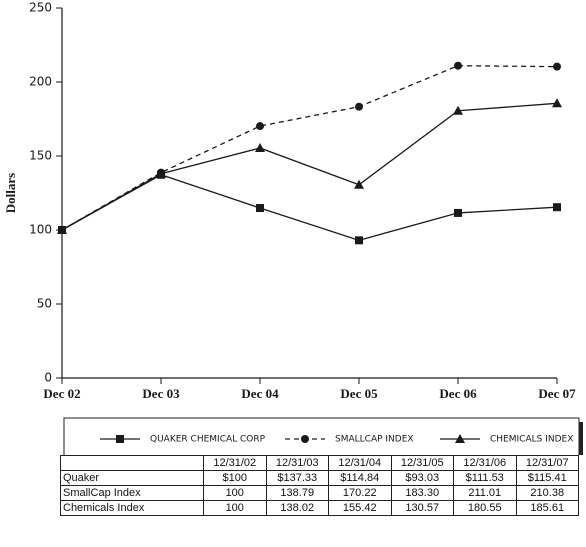 This screenshot has width=586, height=547. What do you see at coordinates (360, 478) in the screenshot?
I see `table-cell: $114.84` at bounding box center [360, 478].